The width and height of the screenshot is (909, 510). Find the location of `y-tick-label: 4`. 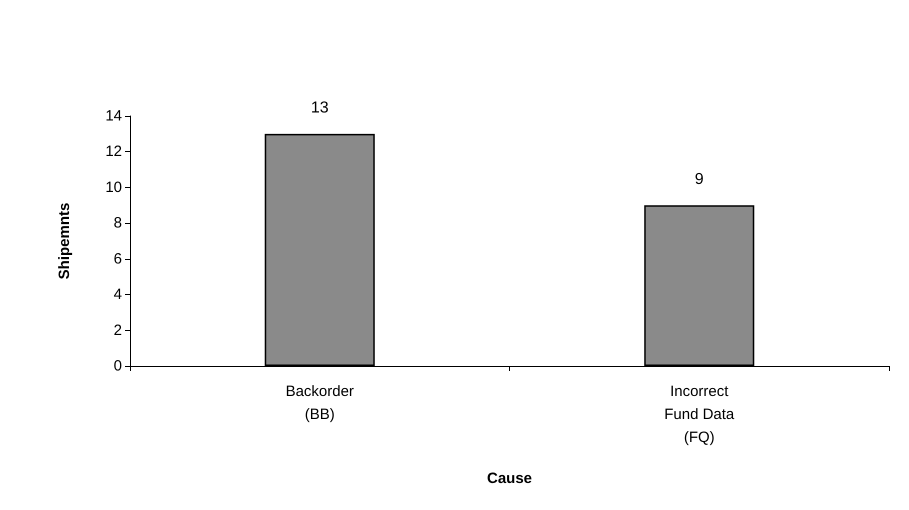

y-tick-label: 4 is located at coordinates (118, 295).